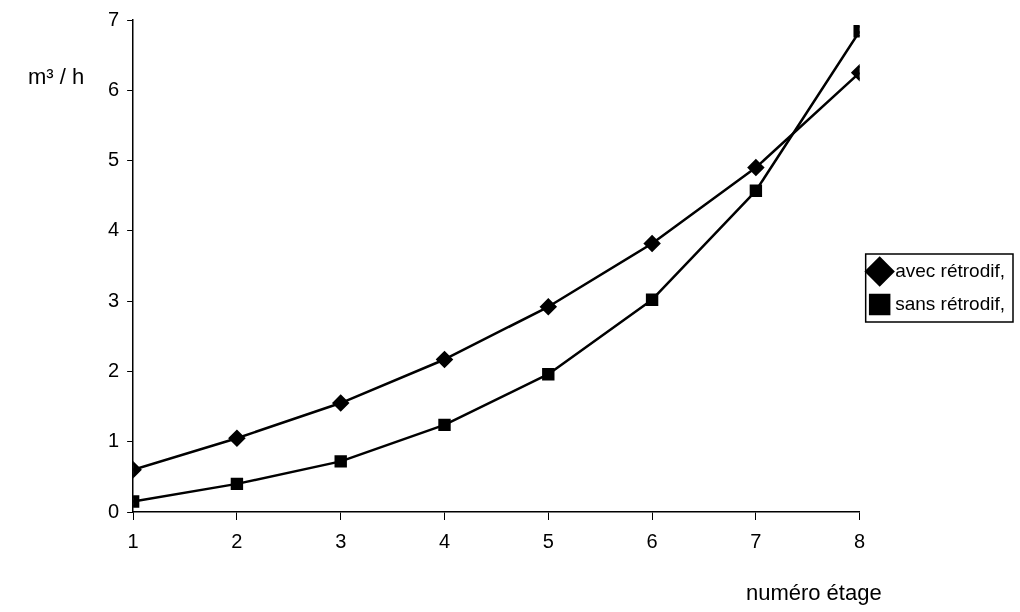 The width and height of the screenshot is (1020, 612). I want to click on y-tick-label: 2, so click(114, 369).